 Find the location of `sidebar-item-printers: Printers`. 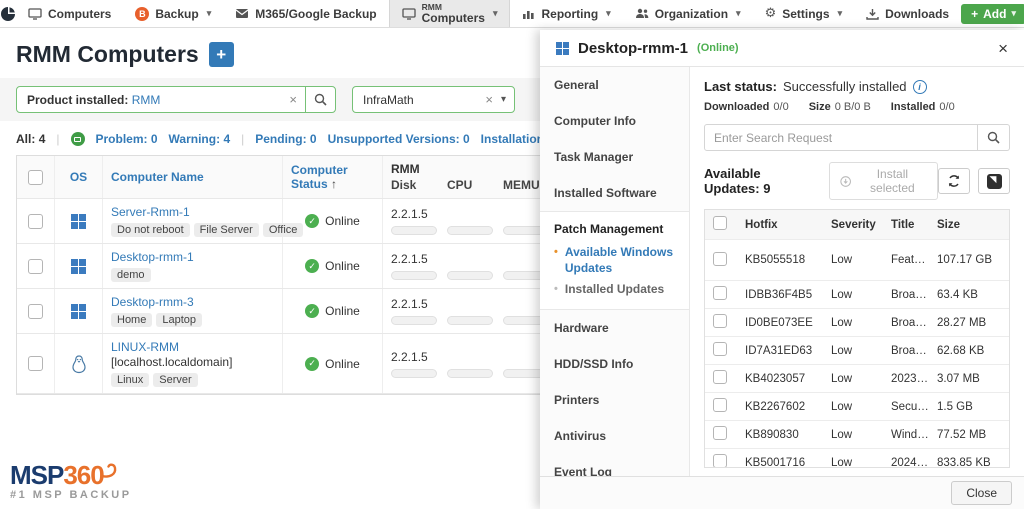

sidebar-item-printers: Printers is located at coordinates (577, 399).